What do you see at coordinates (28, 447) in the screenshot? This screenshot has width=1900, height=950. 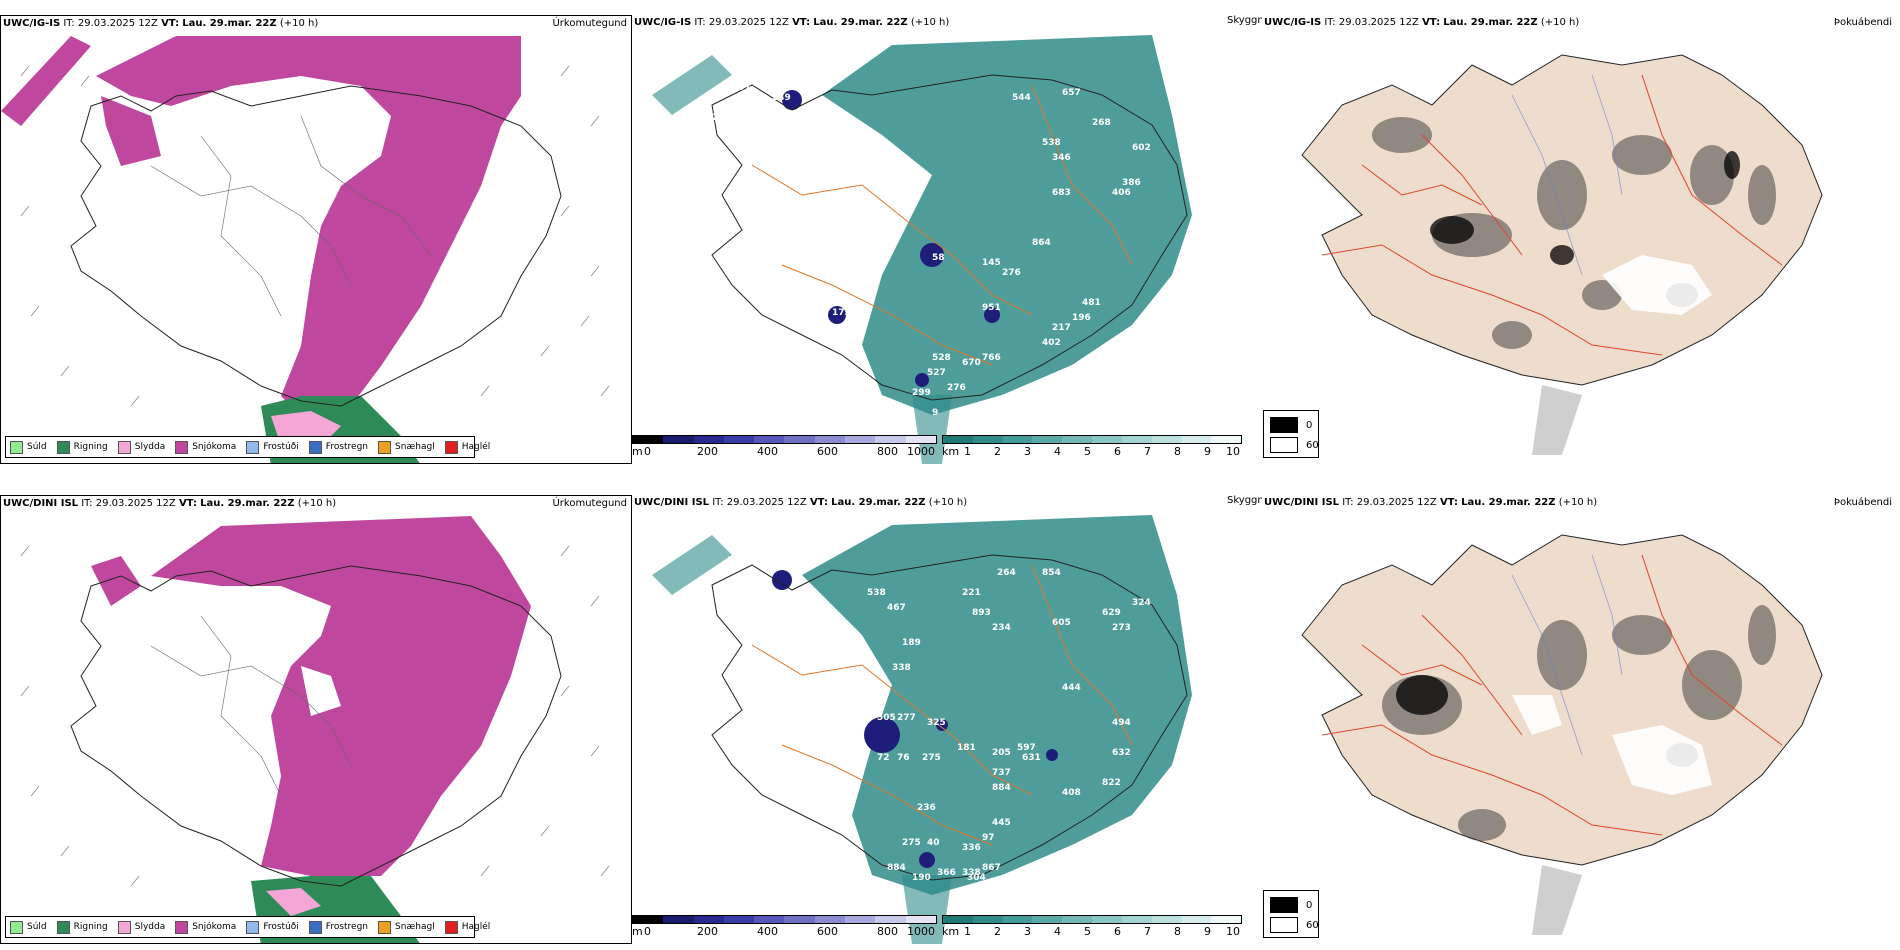 I see `legend-item: Súld` at bounding box center [28, 447].